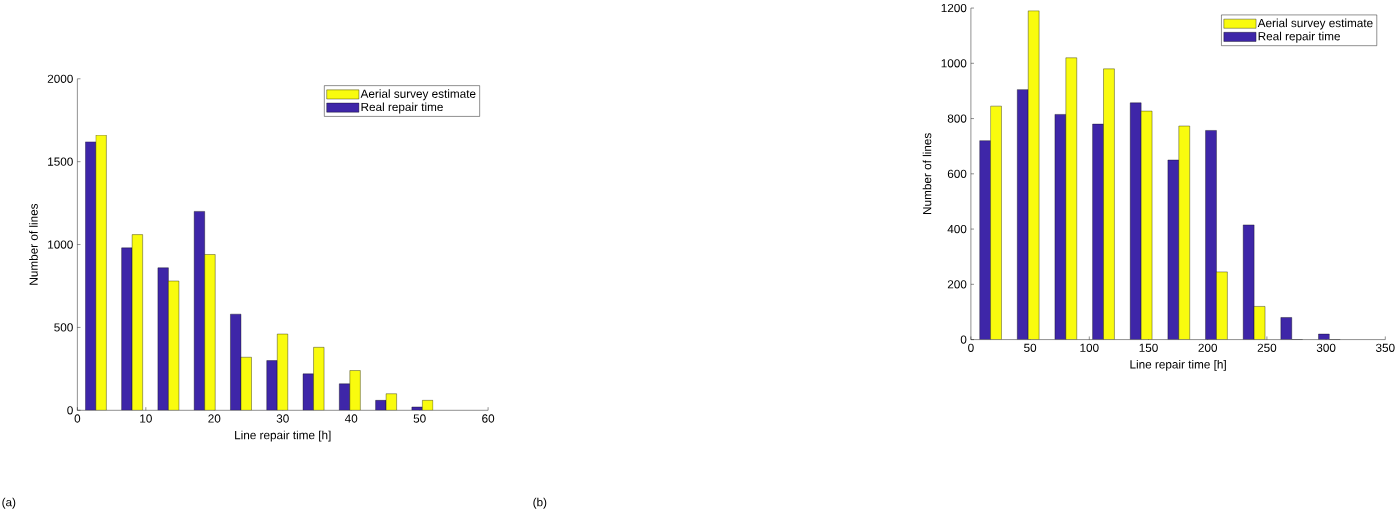 The width and height of the screenshot is (1399, 516). I want to click on x-tick-label: 30, so click(282, 418).